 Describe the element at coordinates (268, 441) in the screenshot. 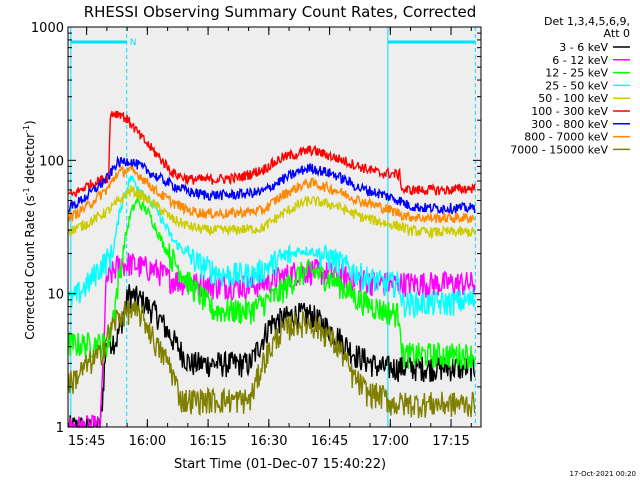

I see `x-tick-label: 16:30` at that location.